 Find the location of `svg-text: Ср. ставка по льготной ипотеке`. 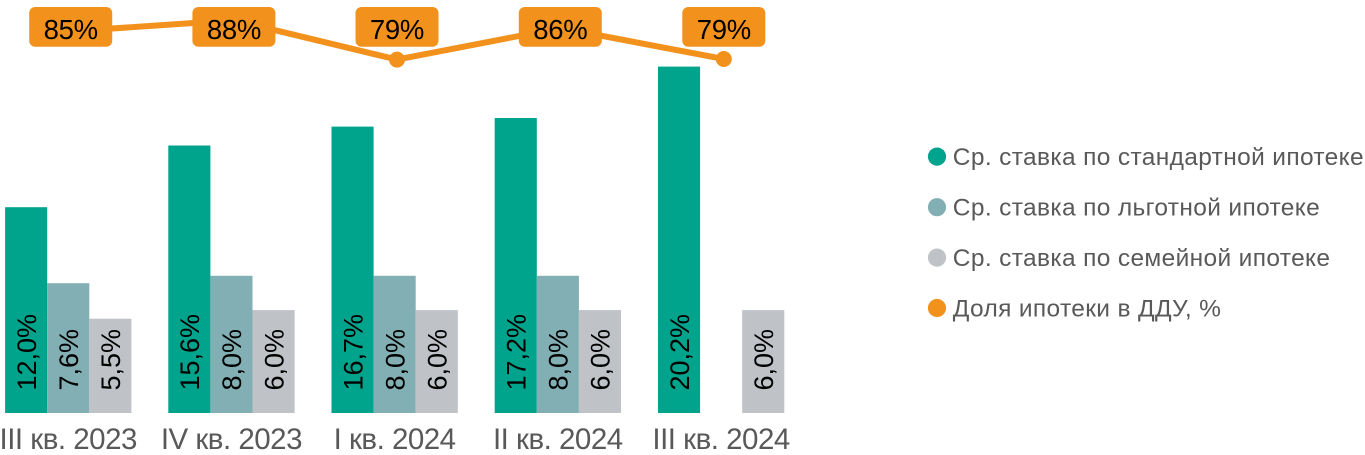

svg-text: Ср. ставка по льготной ипотеке is located at coordinates (1136, 208).